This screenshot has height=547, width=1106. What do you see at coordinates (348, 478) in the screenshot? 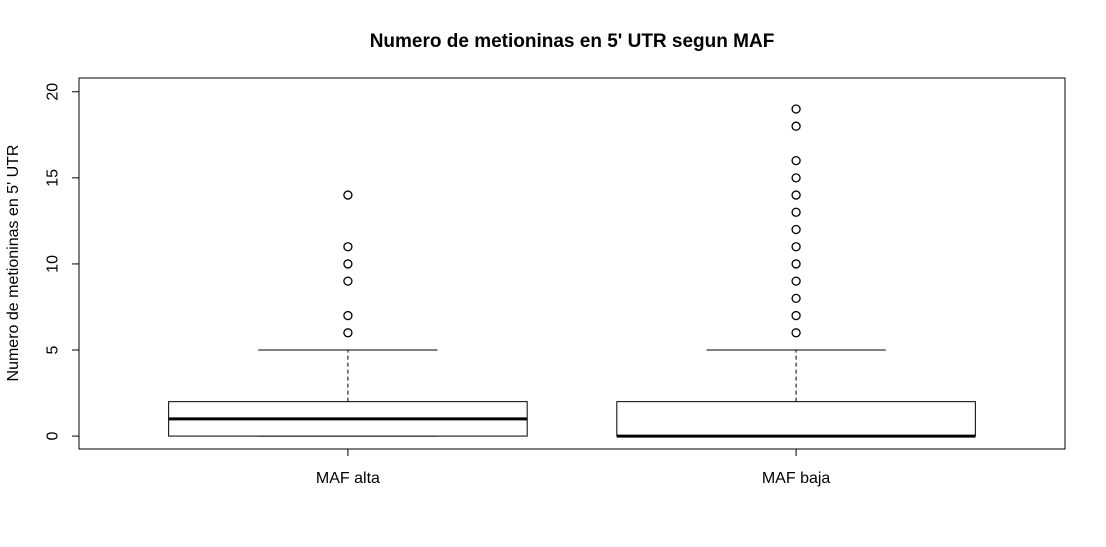
I see `x-tick-label: MAF alta` at bounding box center [348, 478].